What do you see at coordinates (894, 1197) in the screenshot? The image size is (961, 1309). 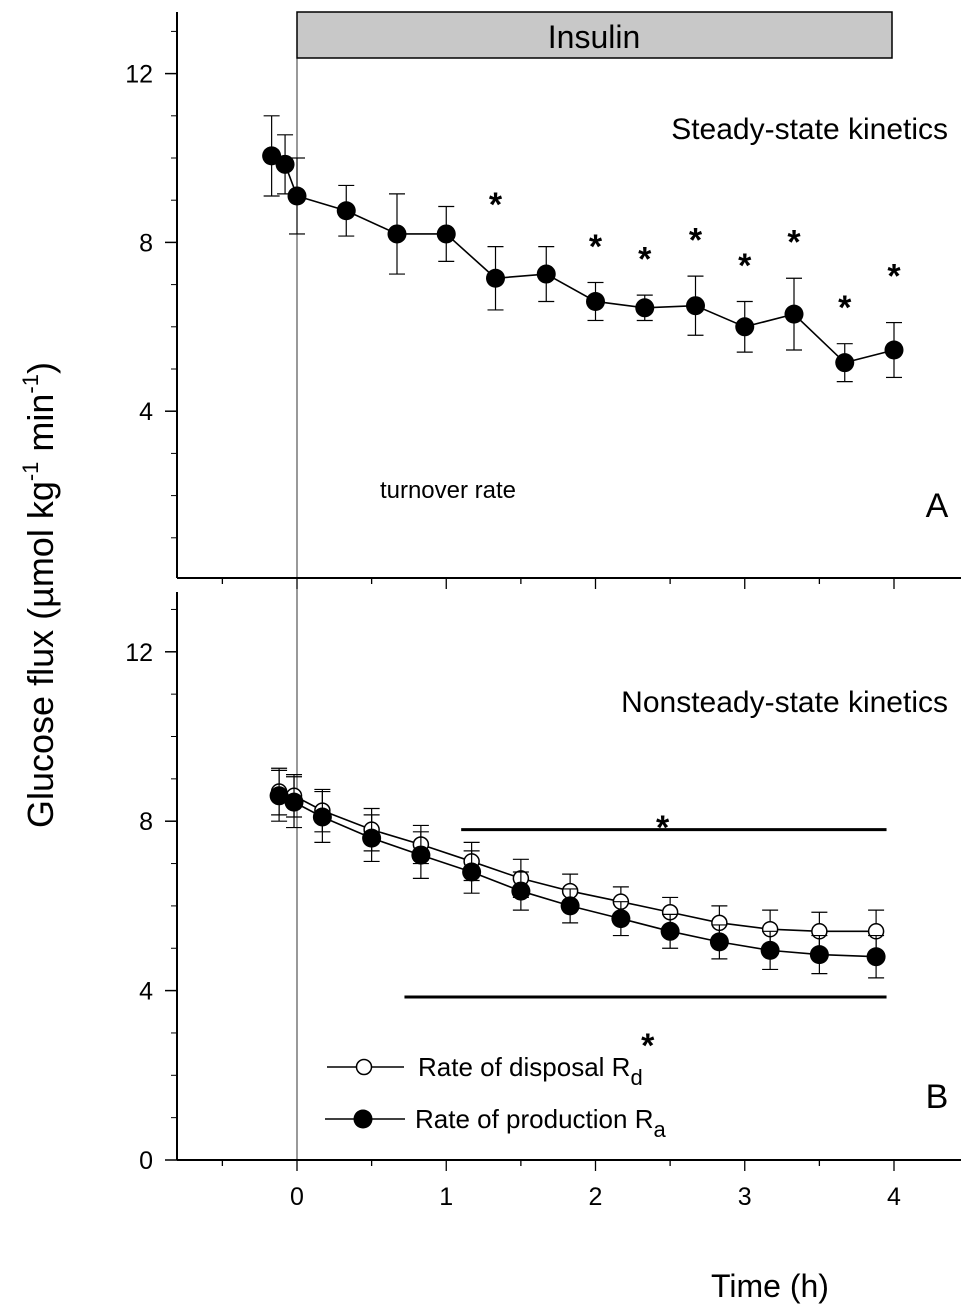 I see `x-tick-label: 4` at bounding box center [894, 1197].